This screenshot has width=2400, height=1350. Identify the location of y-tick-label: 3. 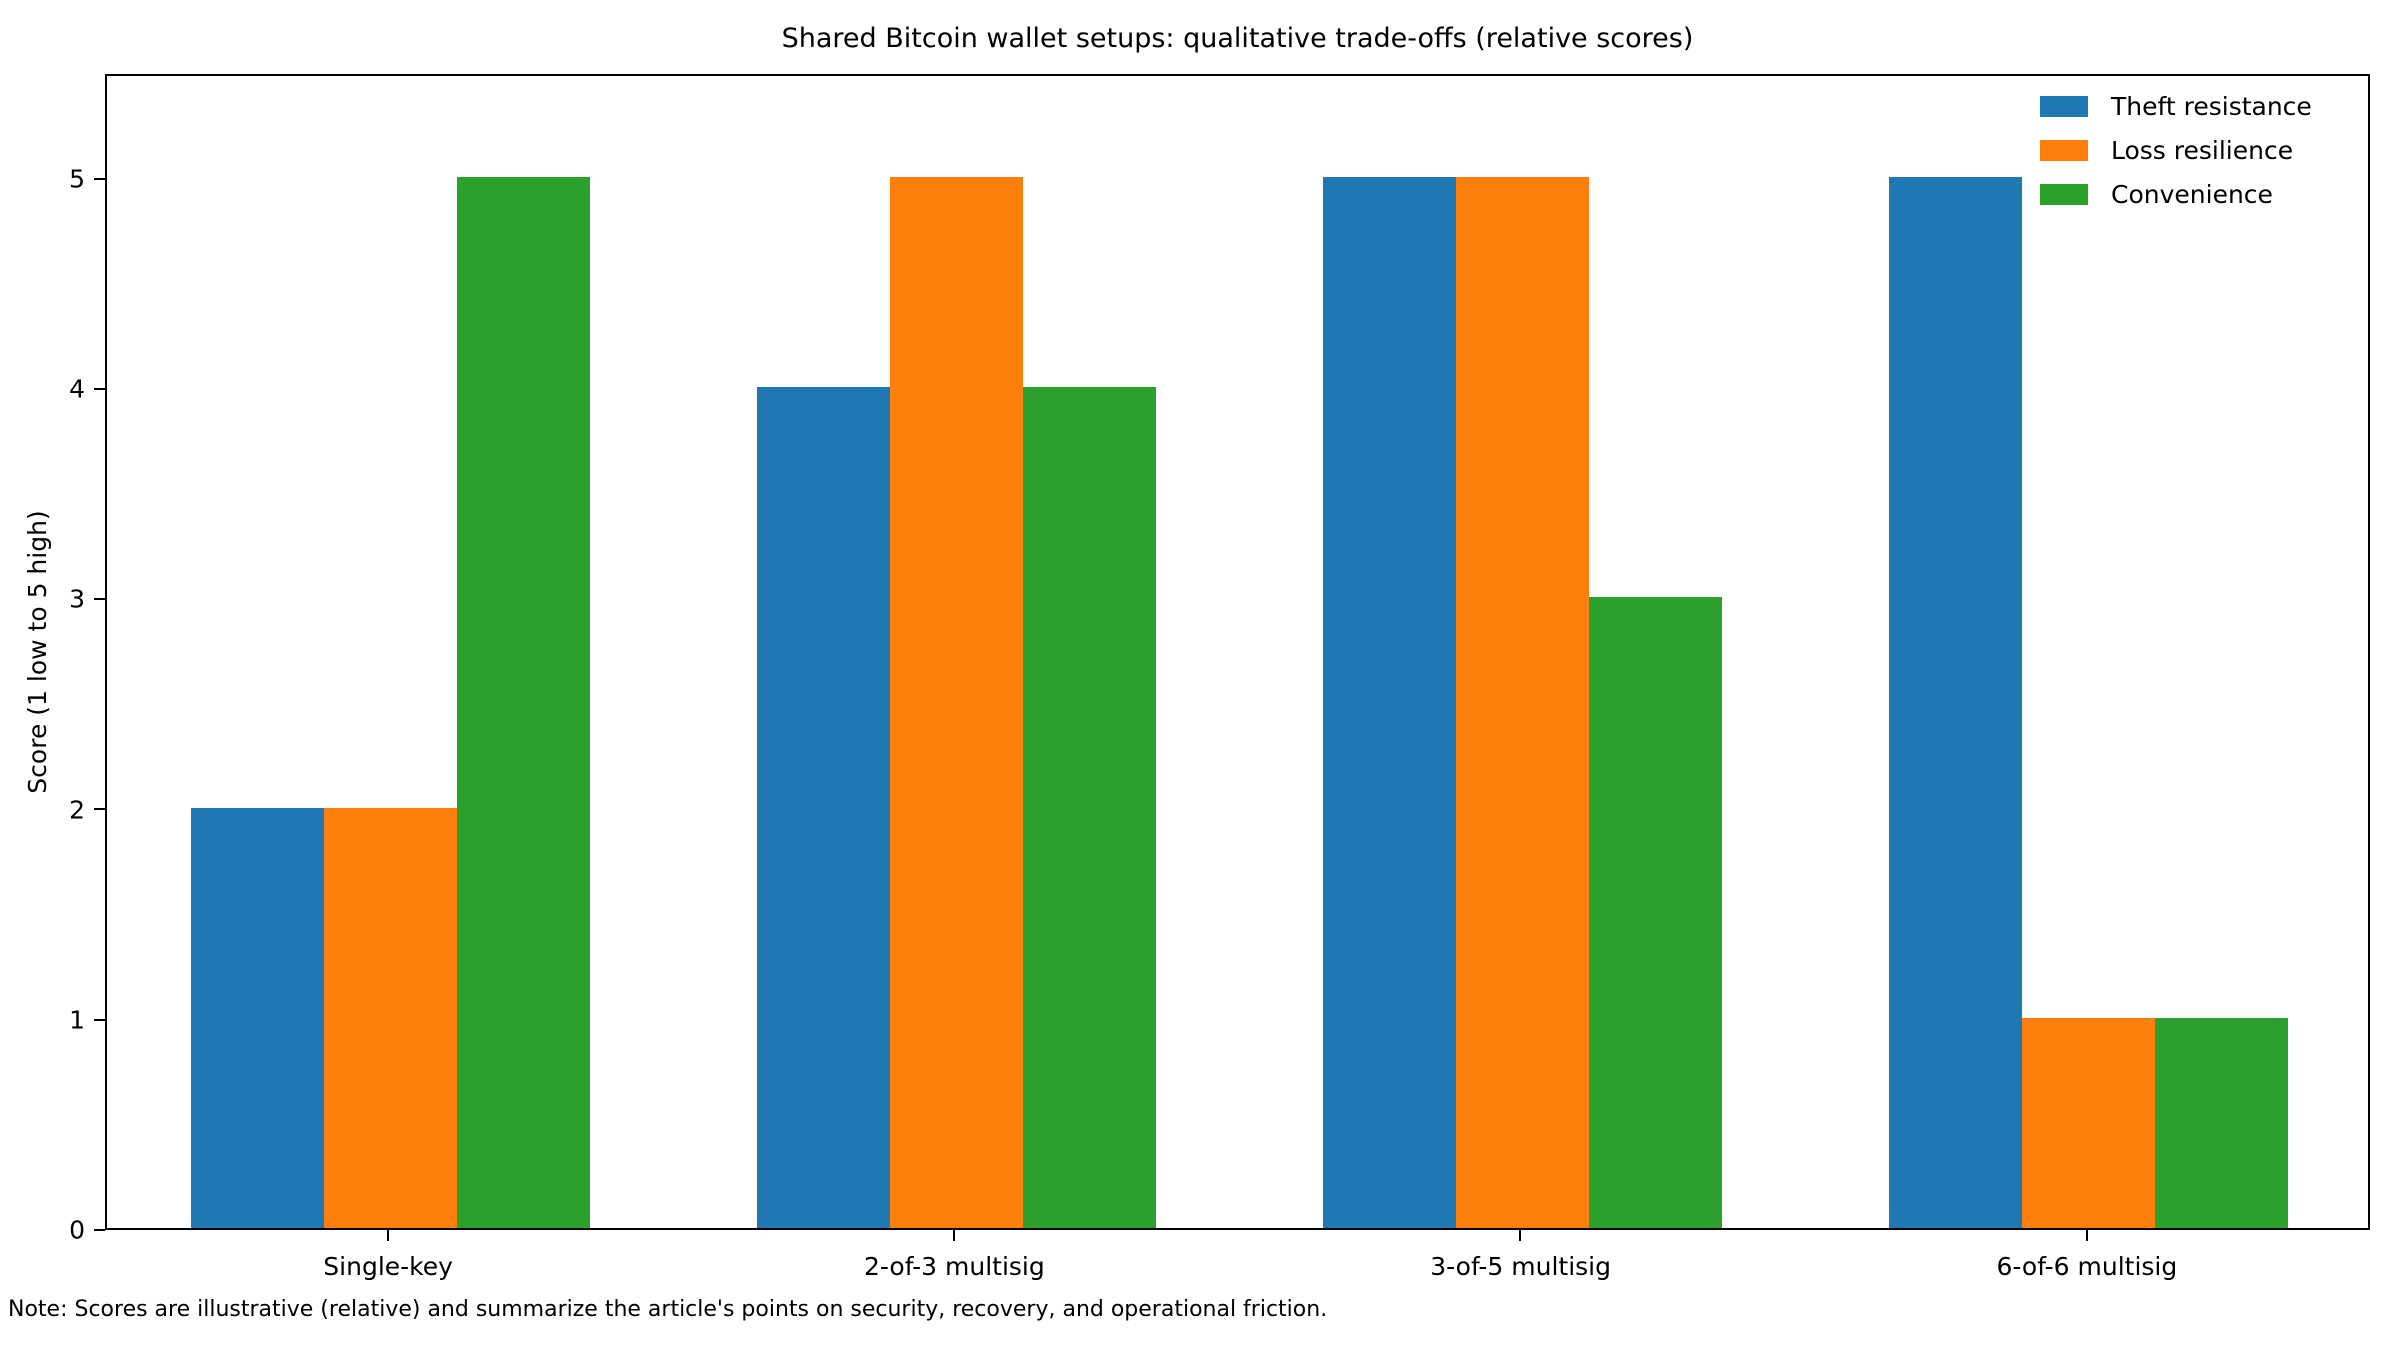
(77, 599).